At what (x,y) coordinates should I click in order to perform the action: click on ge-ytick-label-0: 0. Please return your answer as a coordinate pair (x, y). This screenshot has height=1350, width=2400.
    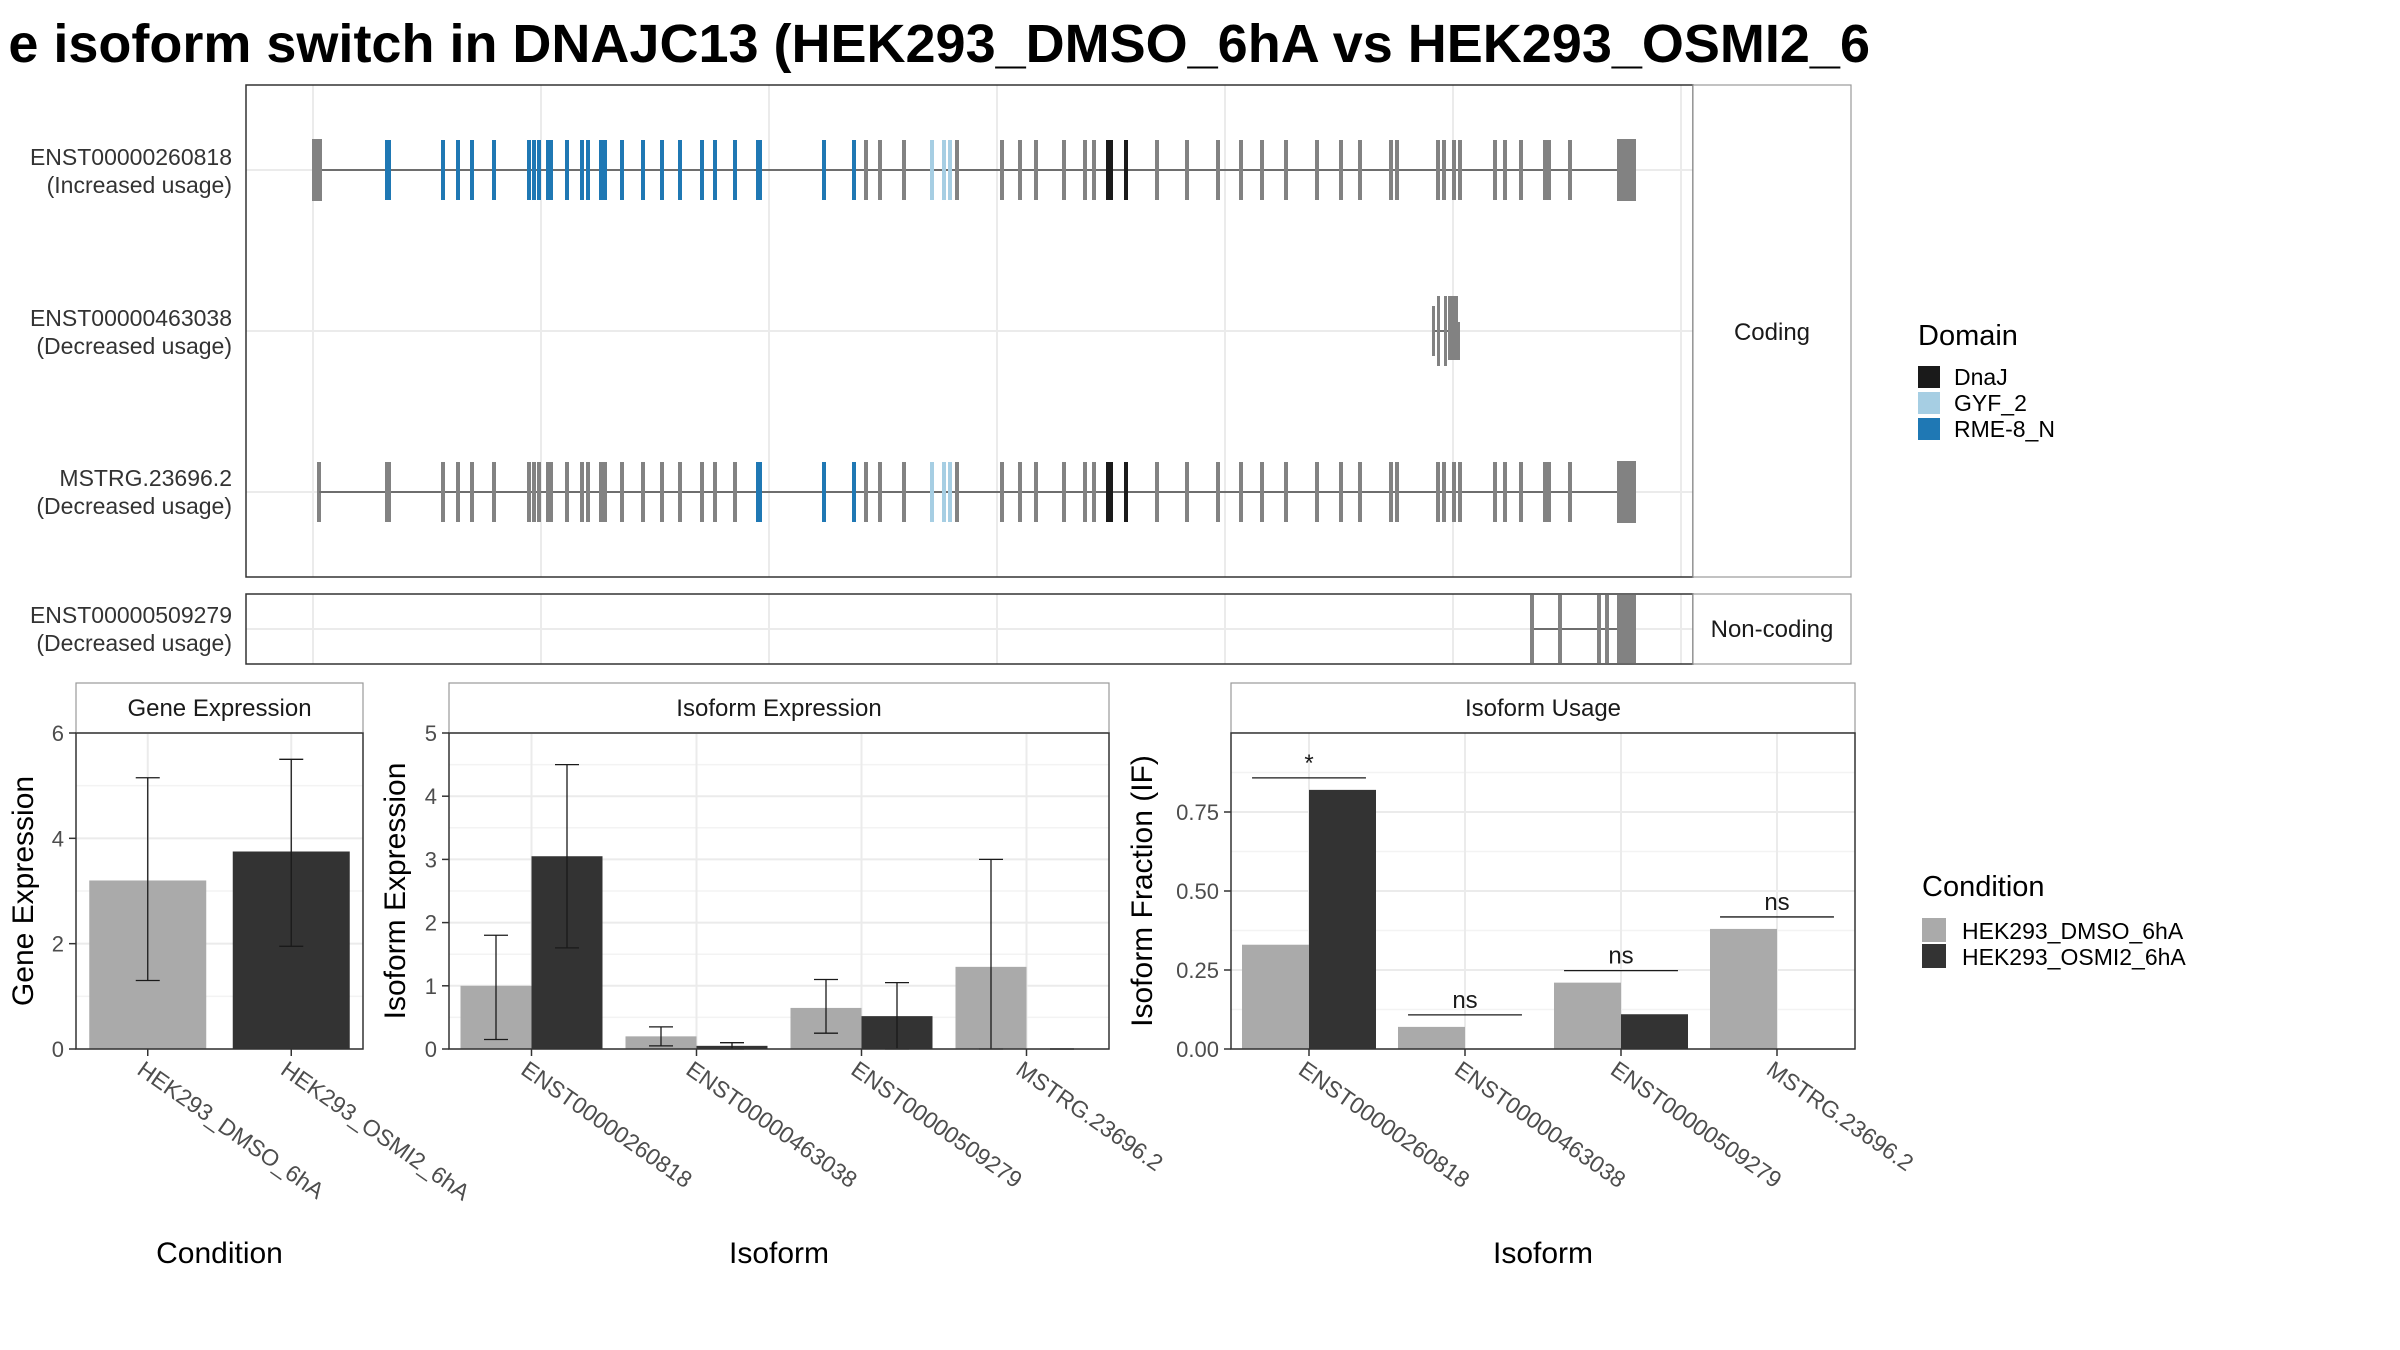
    Looking at the image, I should click on (58, 1049).